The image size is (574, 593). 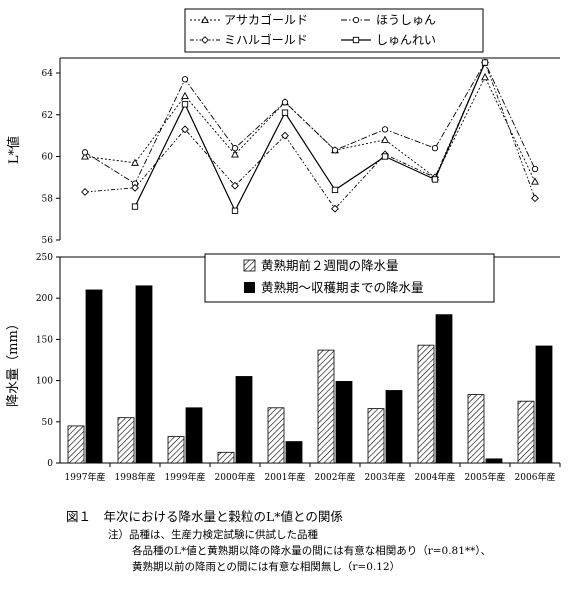 I want to click on legend-label-houshun: ほうしゅん, so click(x=406, y=20).